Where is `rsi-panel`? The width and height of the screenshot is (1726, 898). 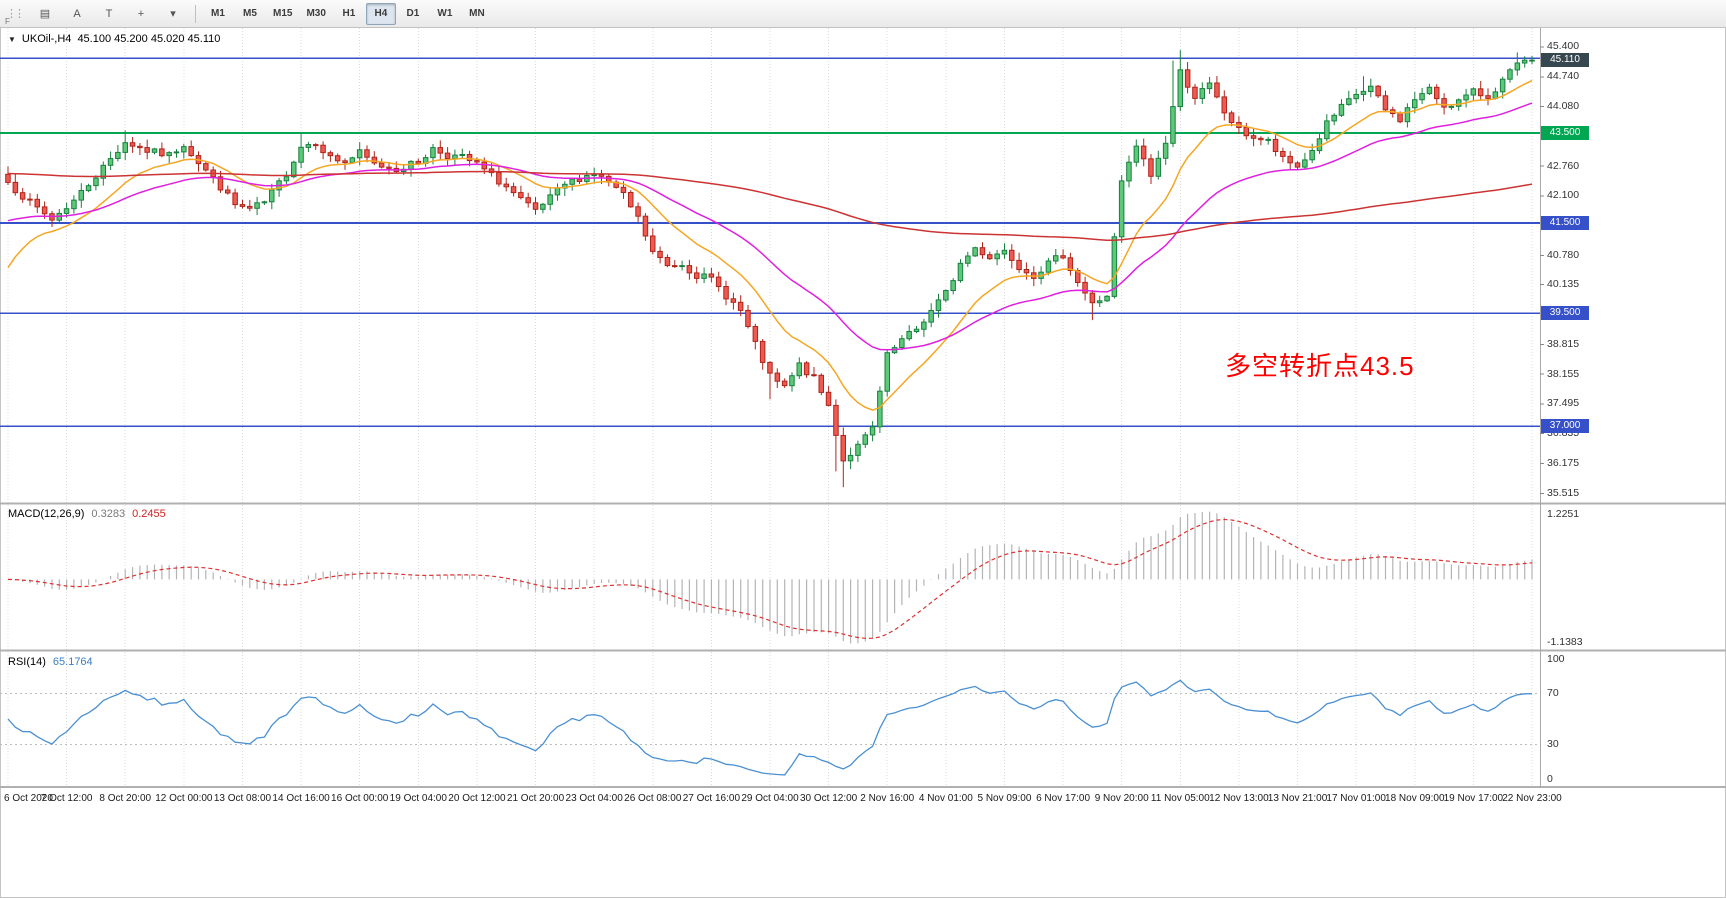
rsi-panel is located at coordinates (770, 727).